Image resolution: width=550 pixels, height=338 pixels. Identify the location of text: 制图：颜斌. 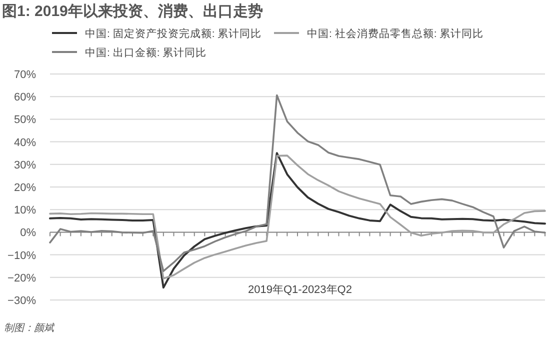
(29, 328).